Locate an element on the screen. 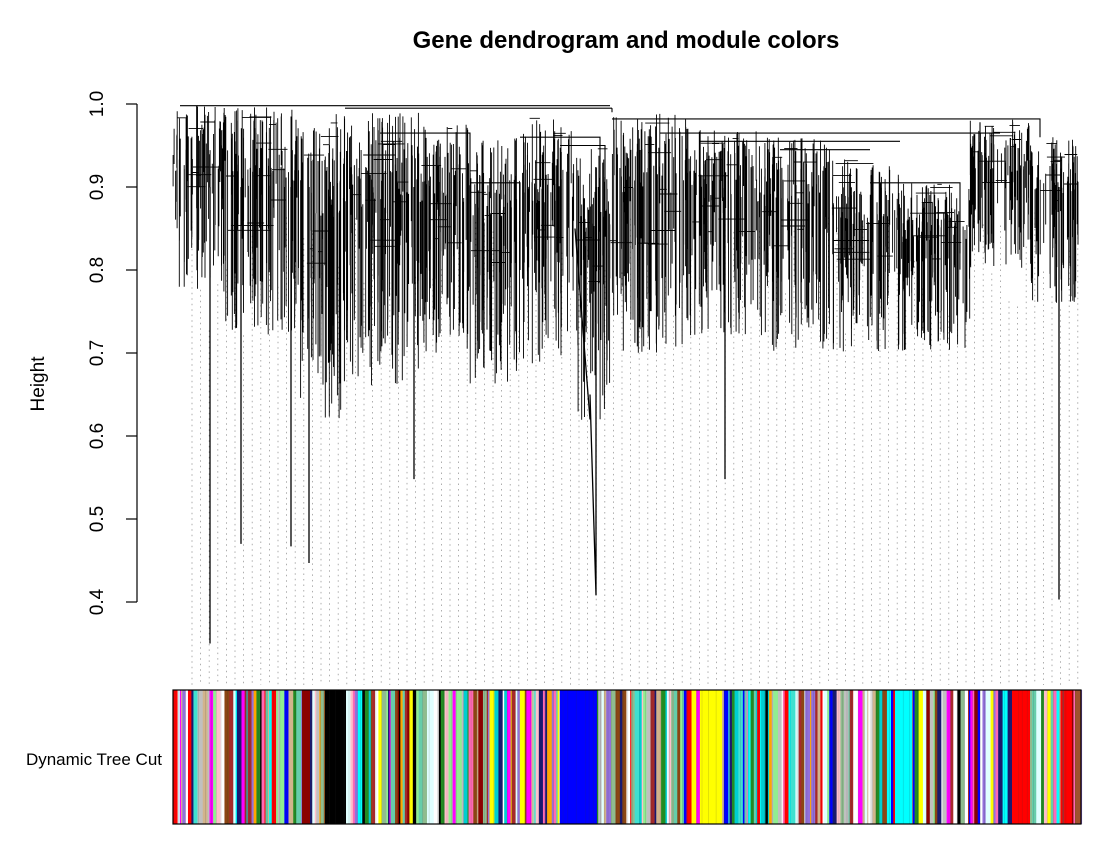  y-tick-label: 0.9 is located at coordinates (97, 187).